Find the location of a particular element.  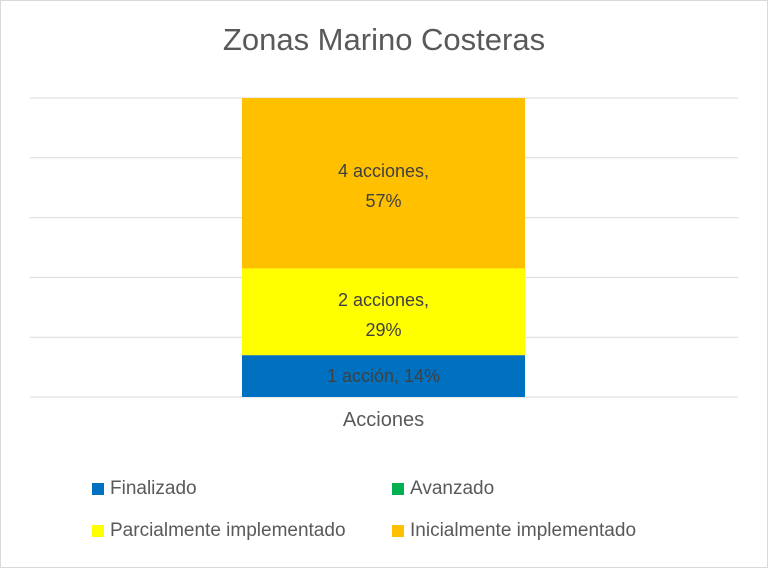

legend-label: Parcialmente implementado is located at coordinates (228, 530).